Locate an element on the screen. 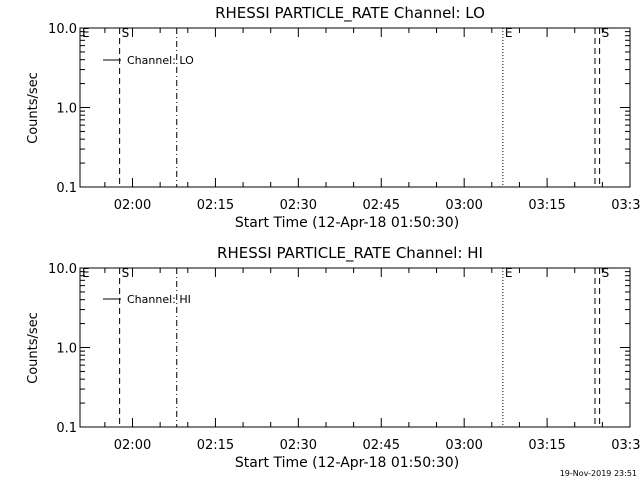 The image size is (640, 480). legend-label: Channel: HI is located at coordinates (159, 299).